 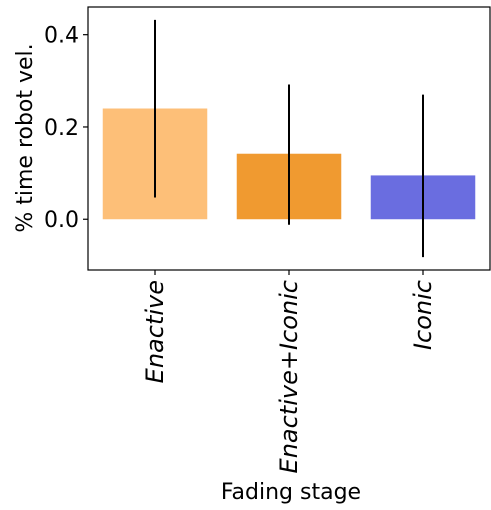 I want to click on y-tick-label: 0.4, so click(x=61, y=36).